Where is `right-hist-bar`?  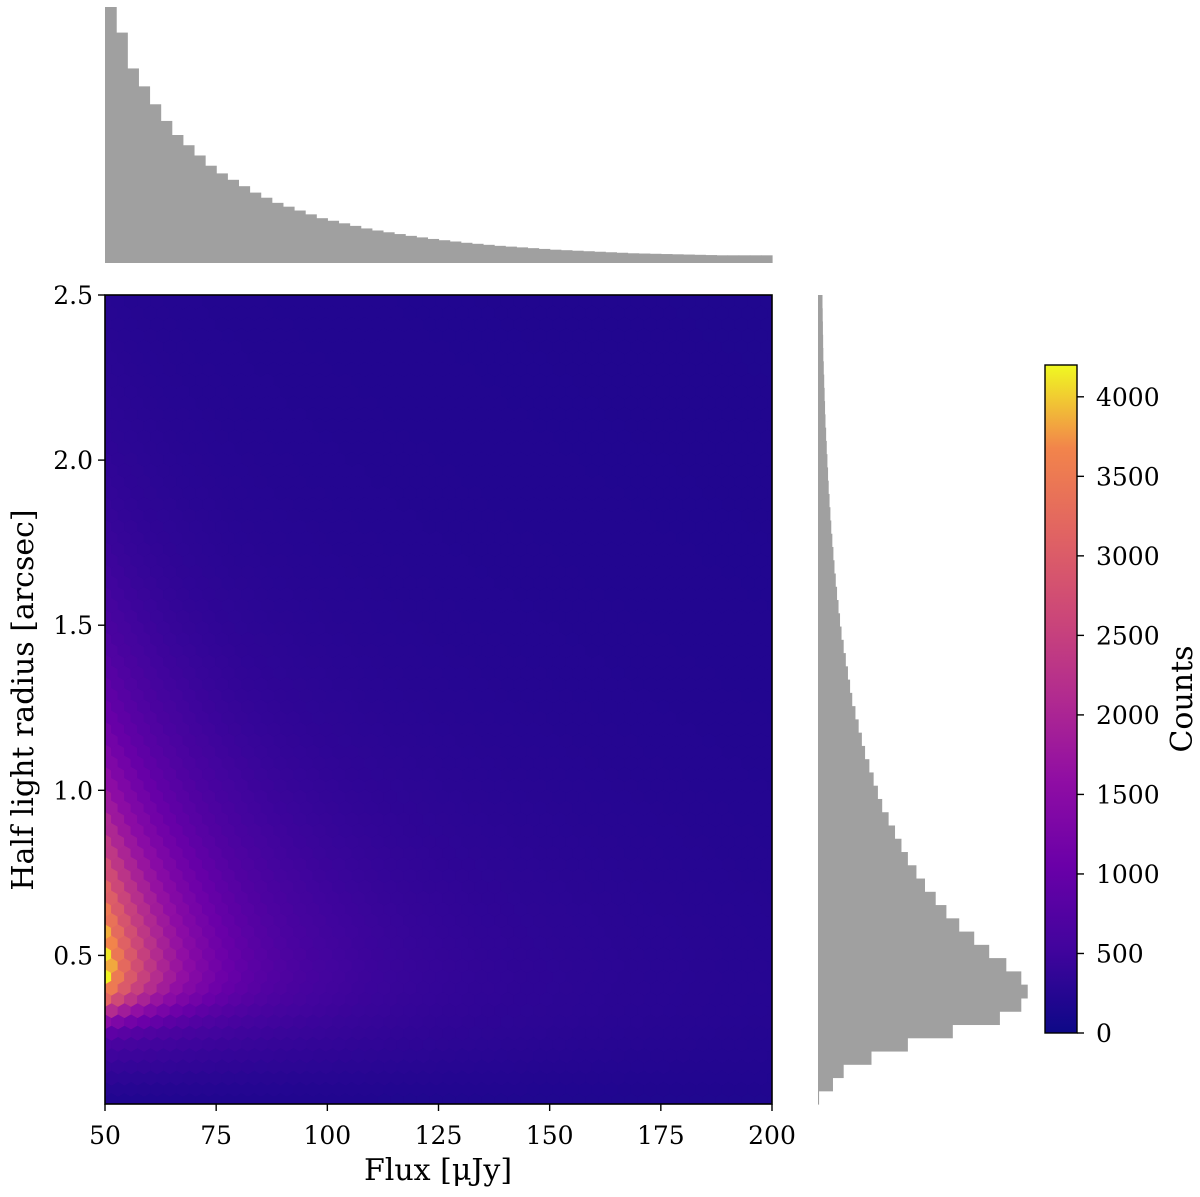
right-hist-bar is located at coordinates (824, 514).